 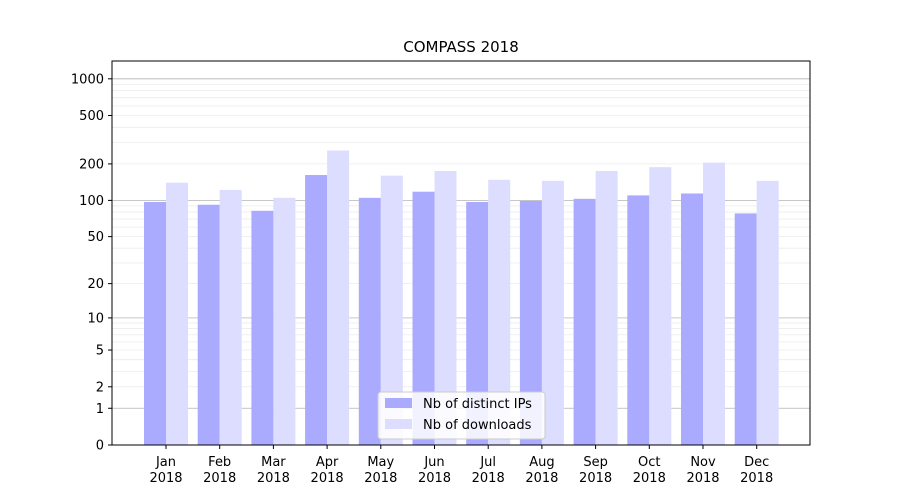 I want to click on x-tick-label: Sep, so click(x=595, y=462).